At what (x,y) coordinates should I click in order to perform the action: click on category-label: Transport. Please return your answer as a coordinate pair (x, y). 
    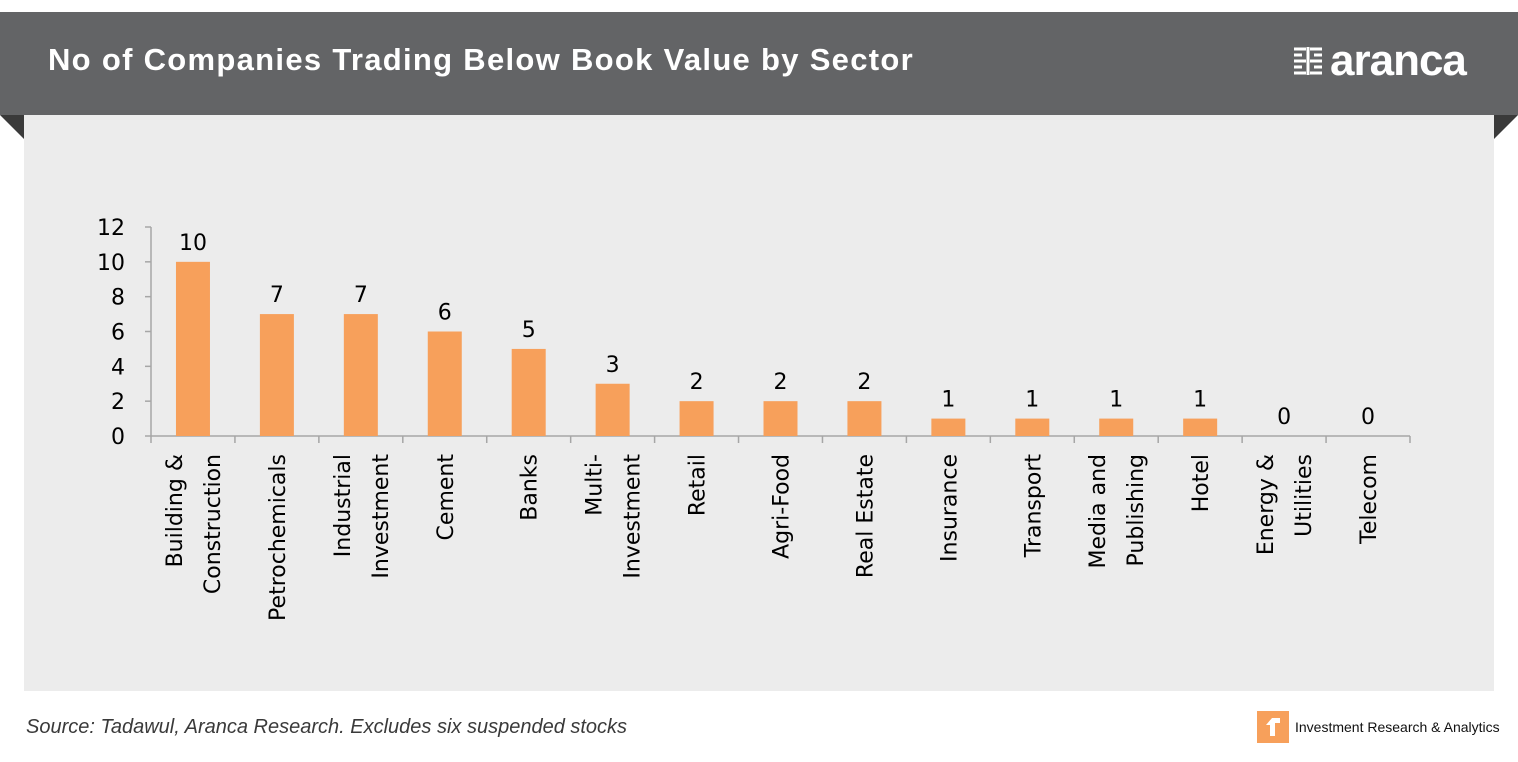
    Looking at the image, I should click on (1033, 506).